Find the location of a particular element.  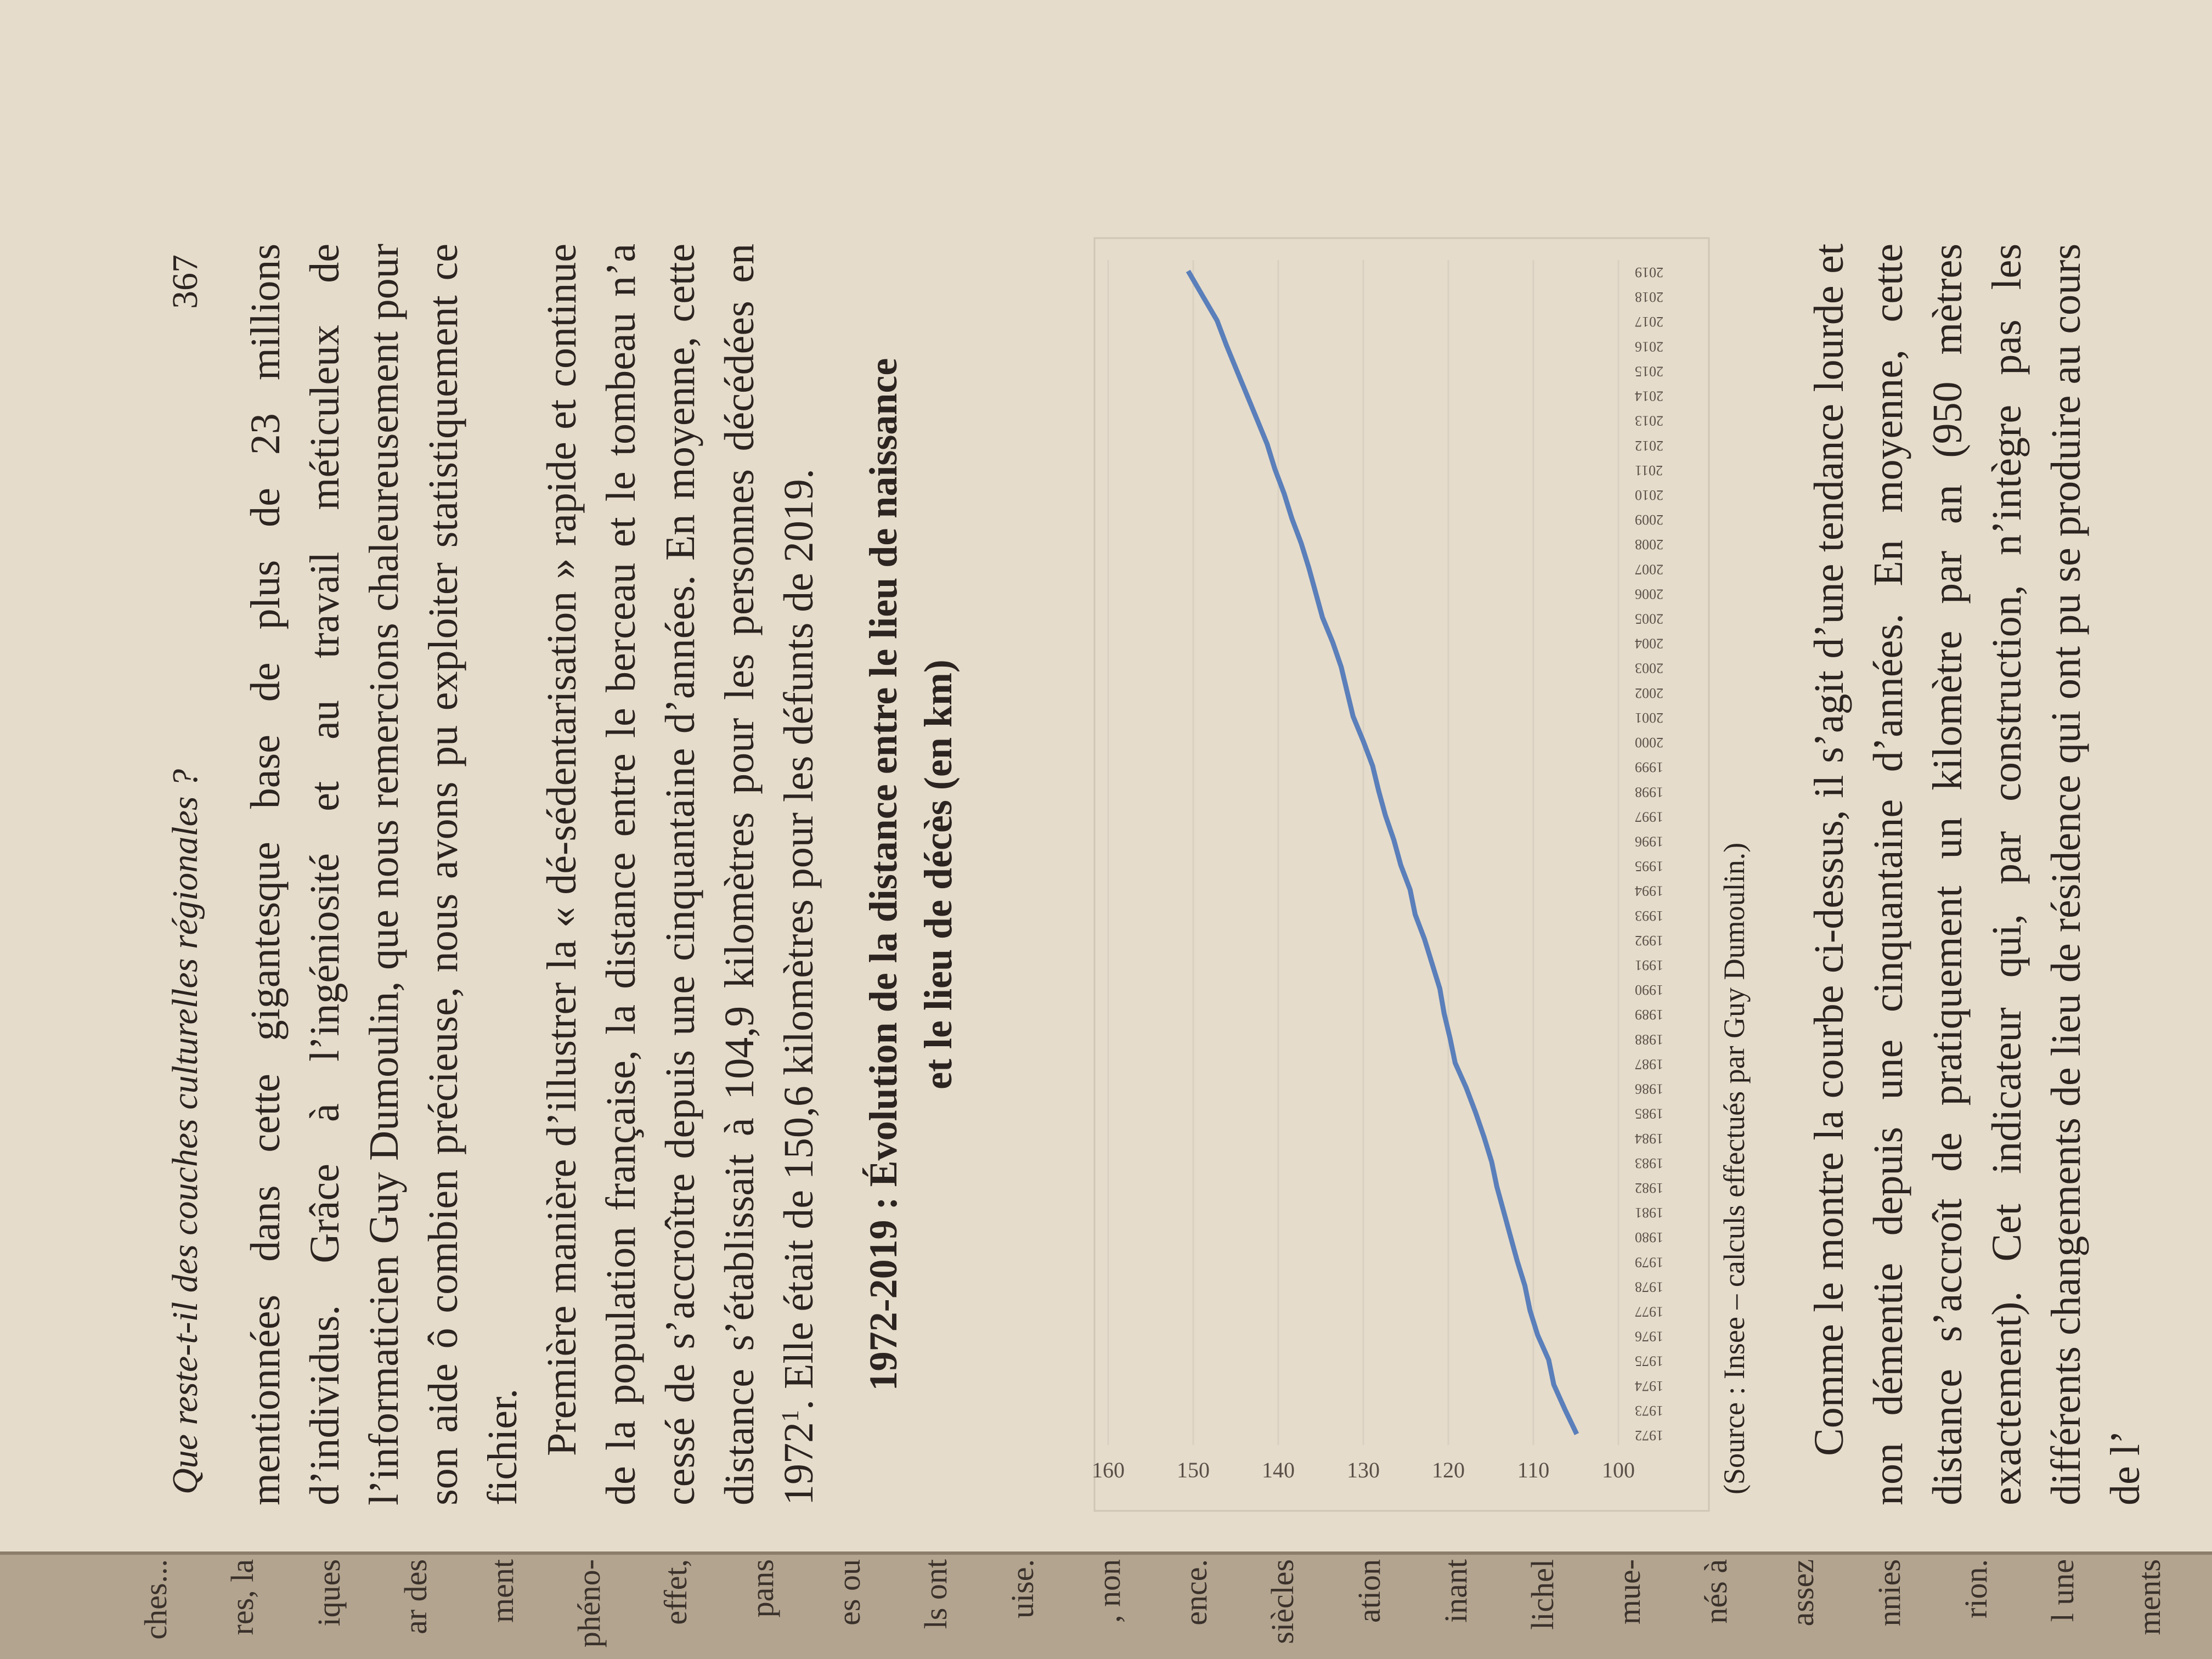

facing-text-fragment: nnies is located at coordinates (1889, 1593).